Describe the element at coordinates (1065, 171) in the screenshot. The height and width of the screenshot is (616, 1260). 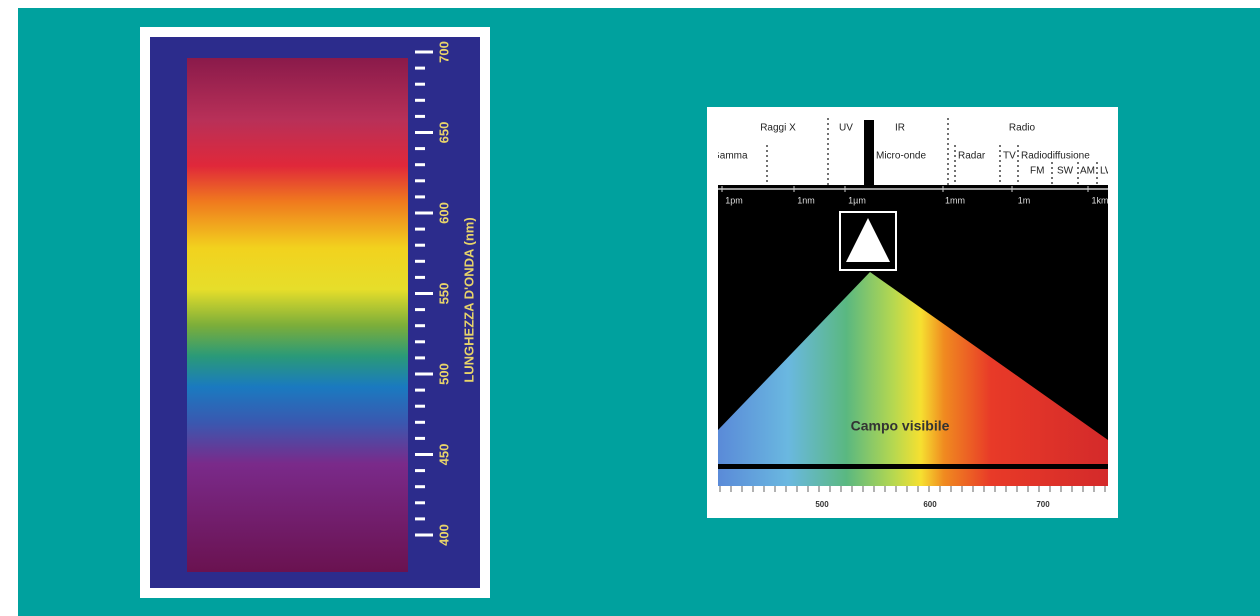
I see `sub-band-label: SW` at that location.